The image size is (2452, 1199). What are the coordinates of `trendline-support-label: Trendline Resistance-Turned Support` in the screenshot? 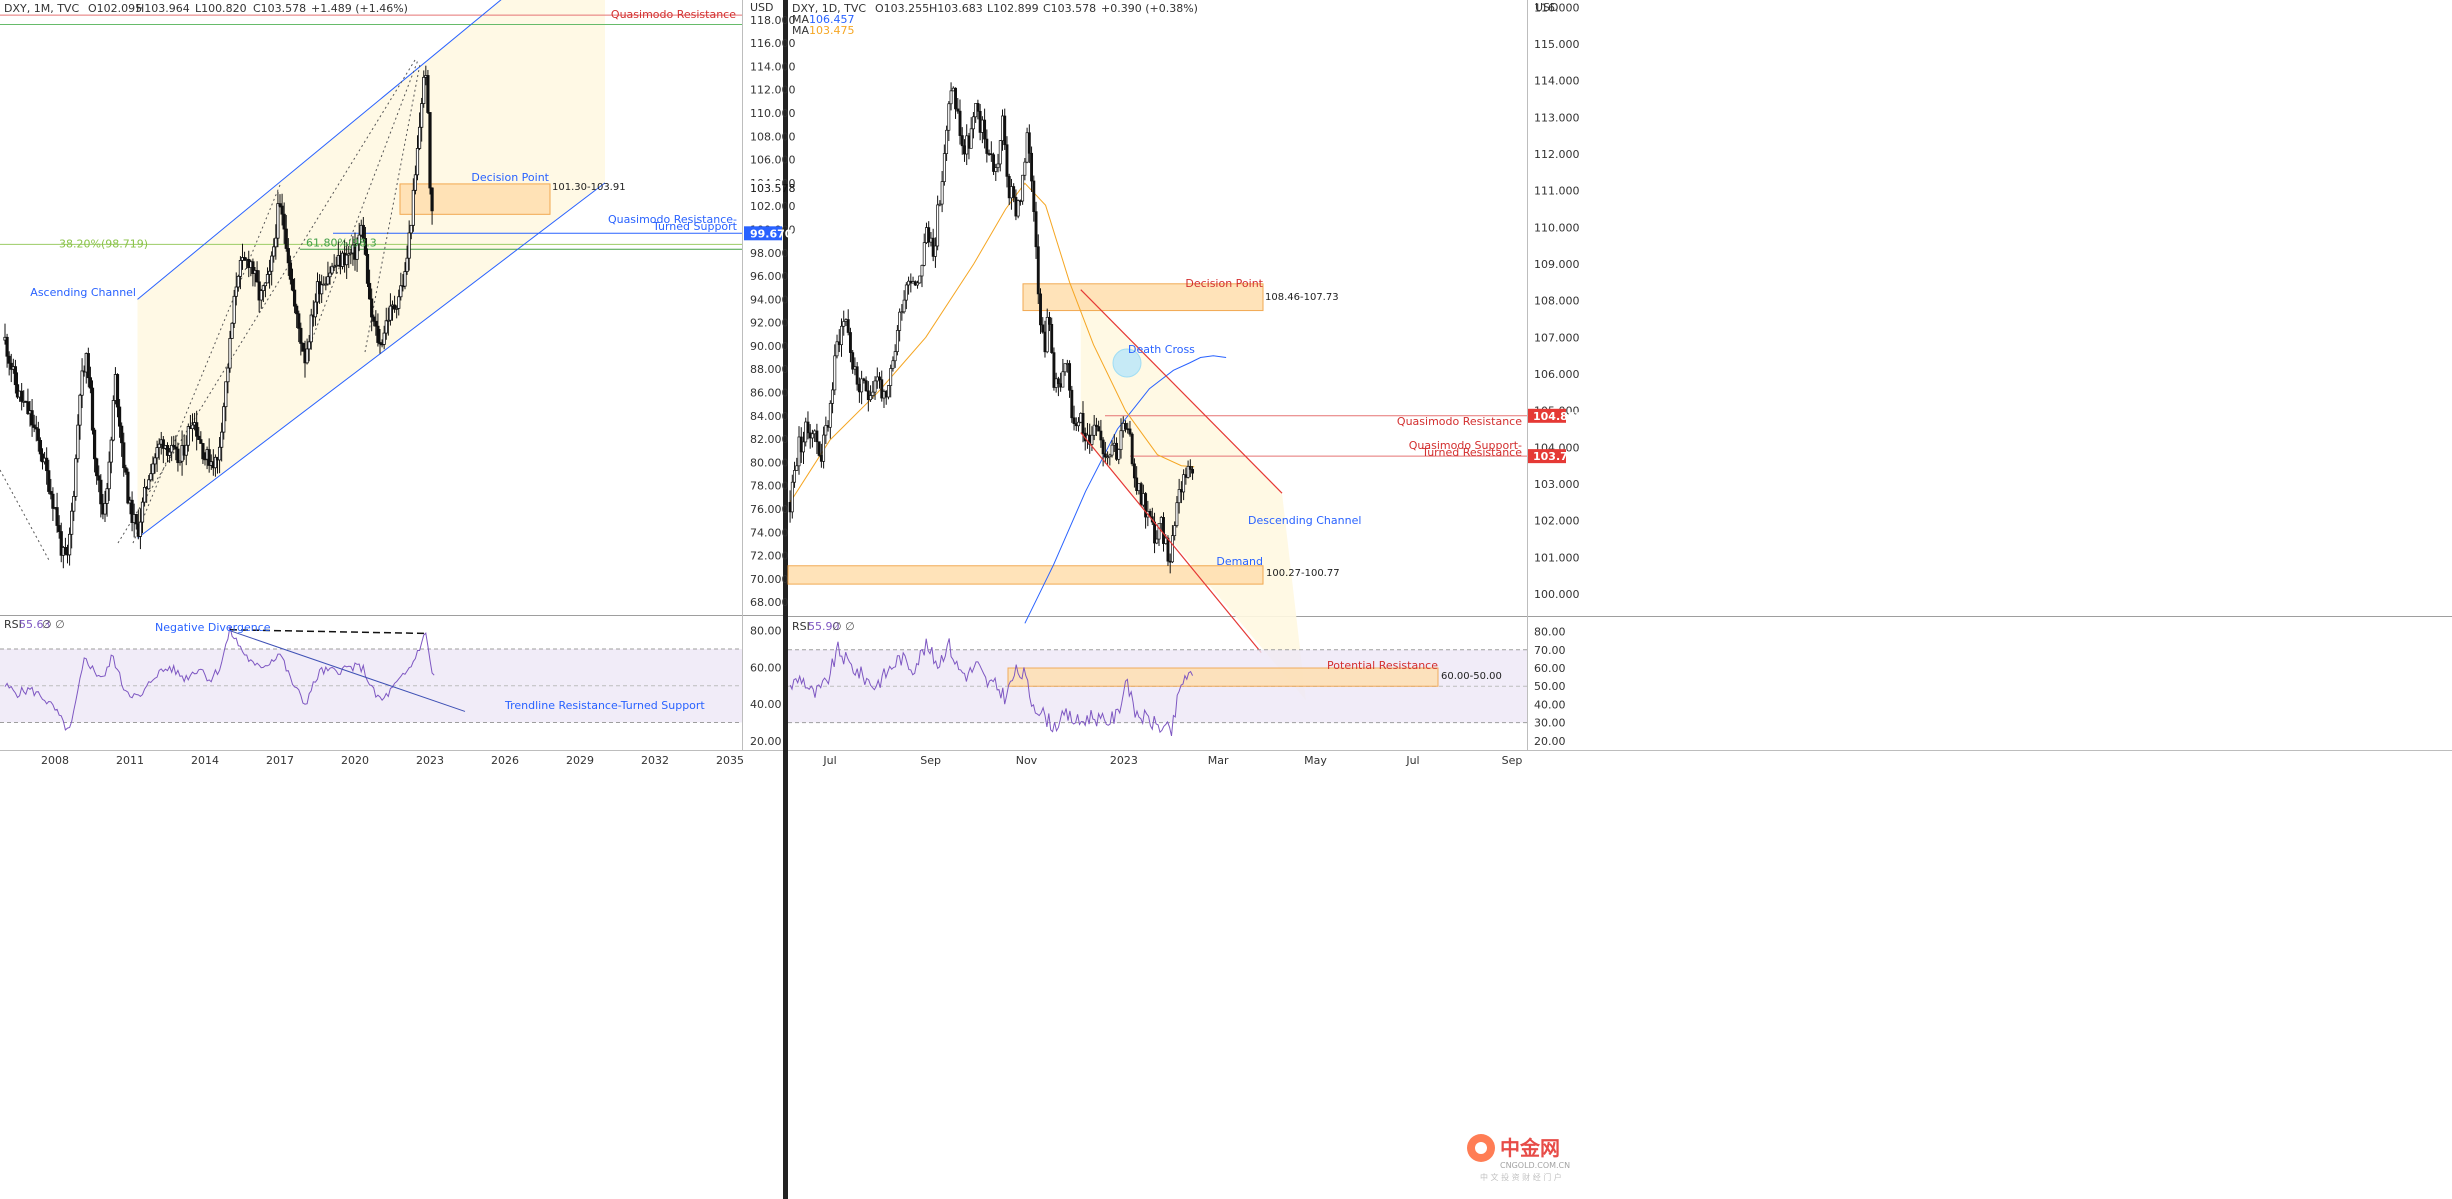 It's located at (604, 705).